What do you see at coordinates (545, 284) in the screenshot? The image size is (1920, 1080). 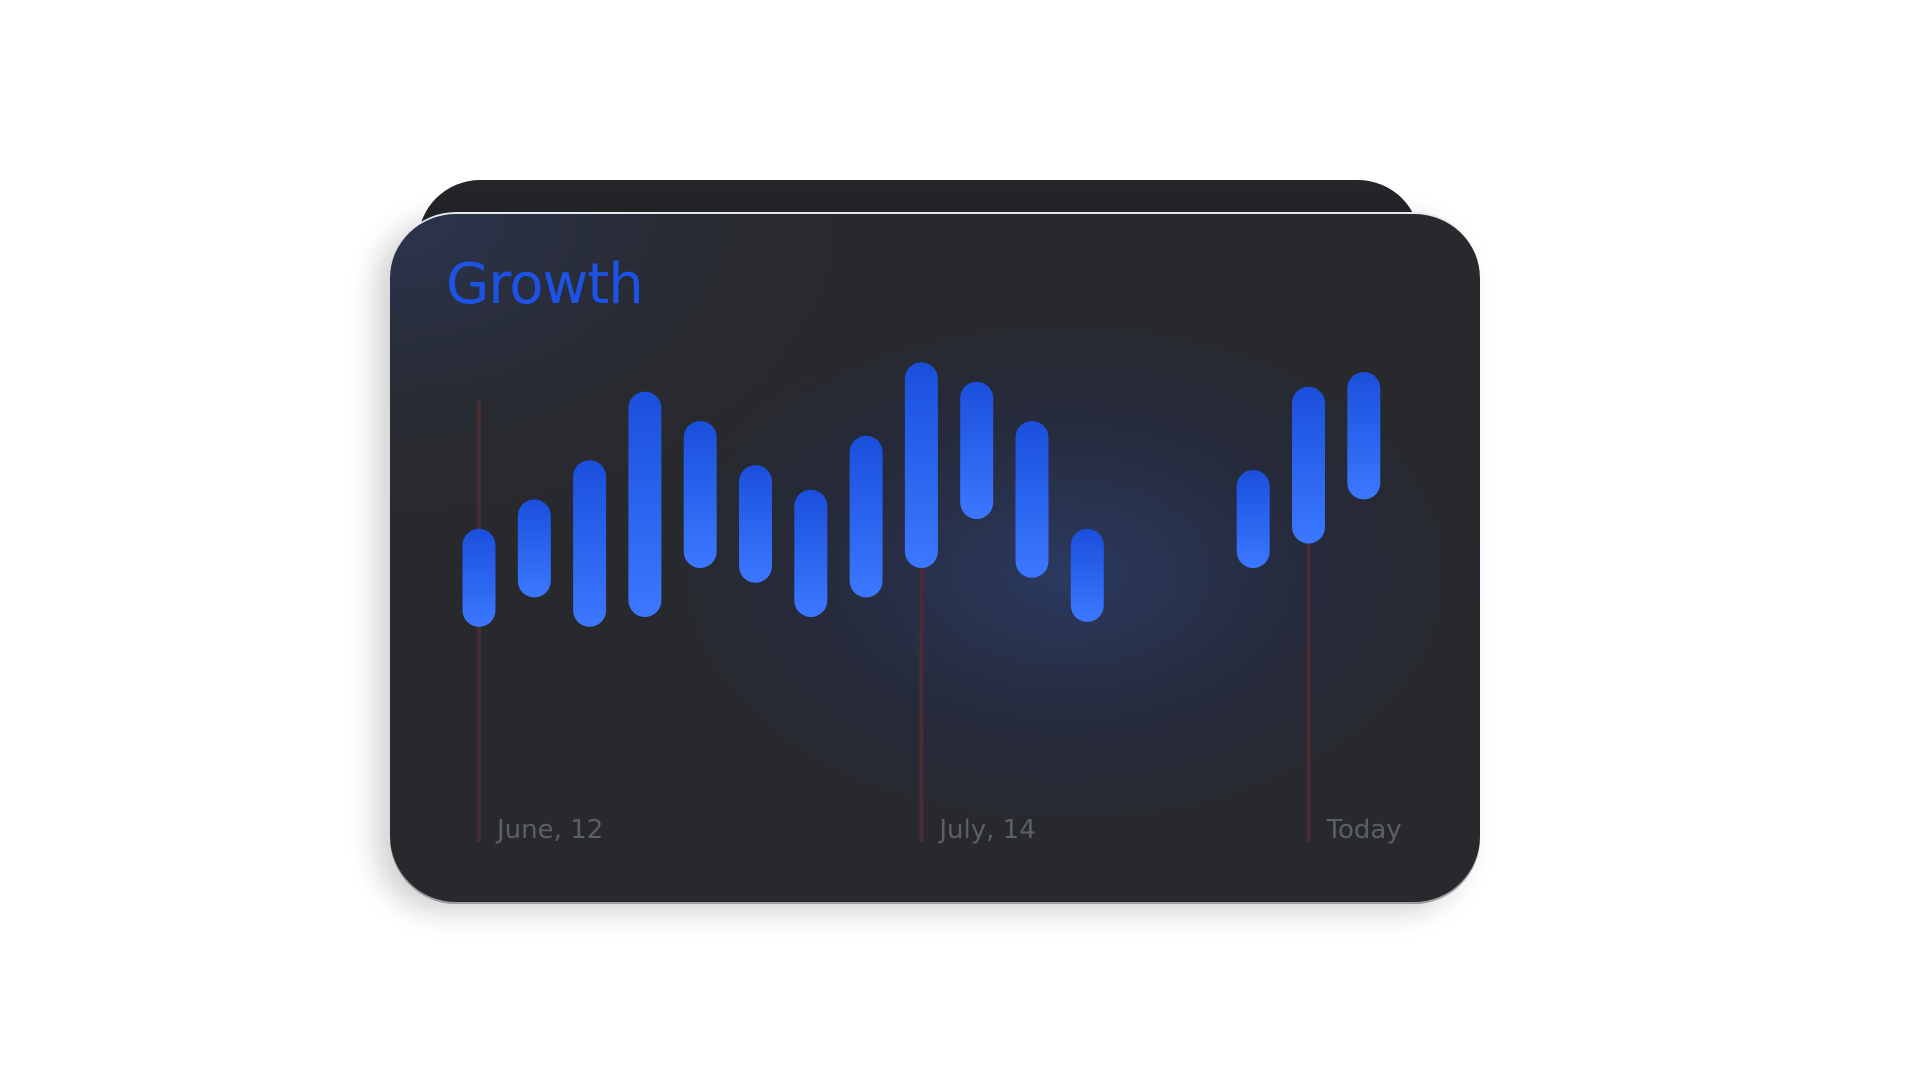 I see `chart-title: Growth` at bounding box center [545, 284].